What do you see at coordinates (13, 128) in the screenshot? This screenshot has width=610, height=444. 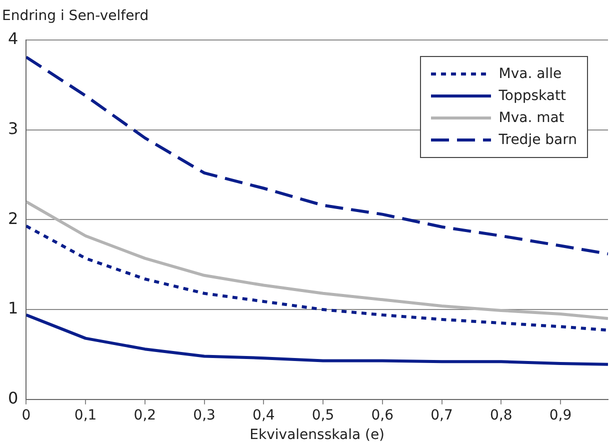 I see `y-tick-label: 3` at bounding box center [13, 128].